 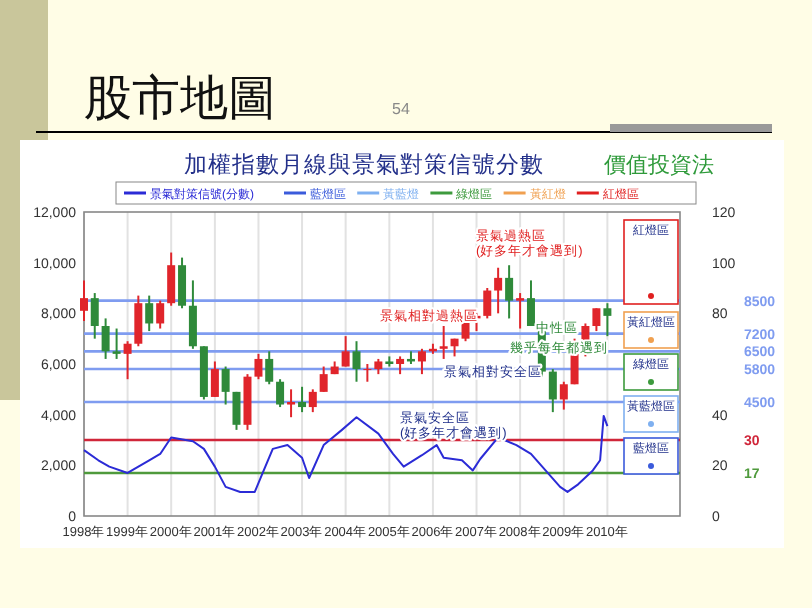 I want to click on text: 價值投資法, so click(x=659, y=165).